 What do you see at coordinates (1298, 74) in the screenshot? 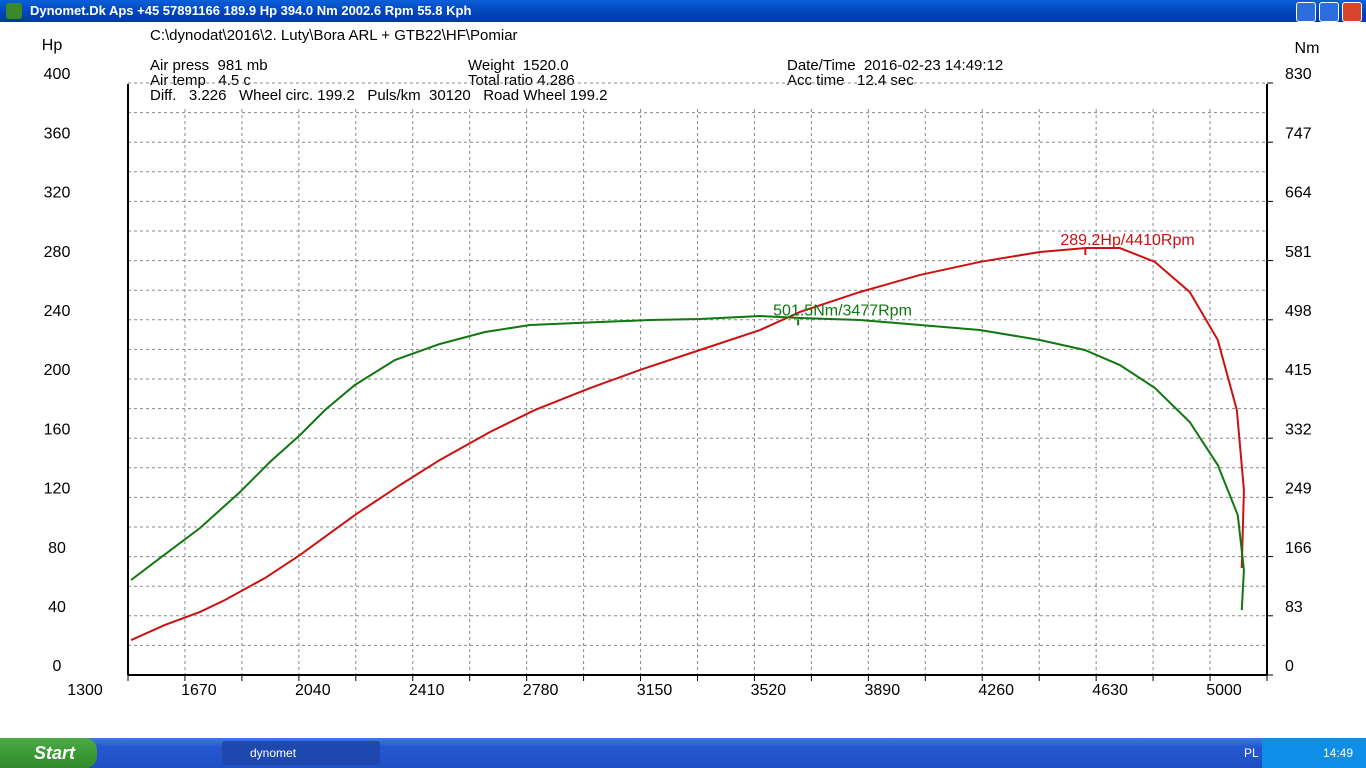
I see `y2-tick-label: 830` at bounding box center [1298, 74].